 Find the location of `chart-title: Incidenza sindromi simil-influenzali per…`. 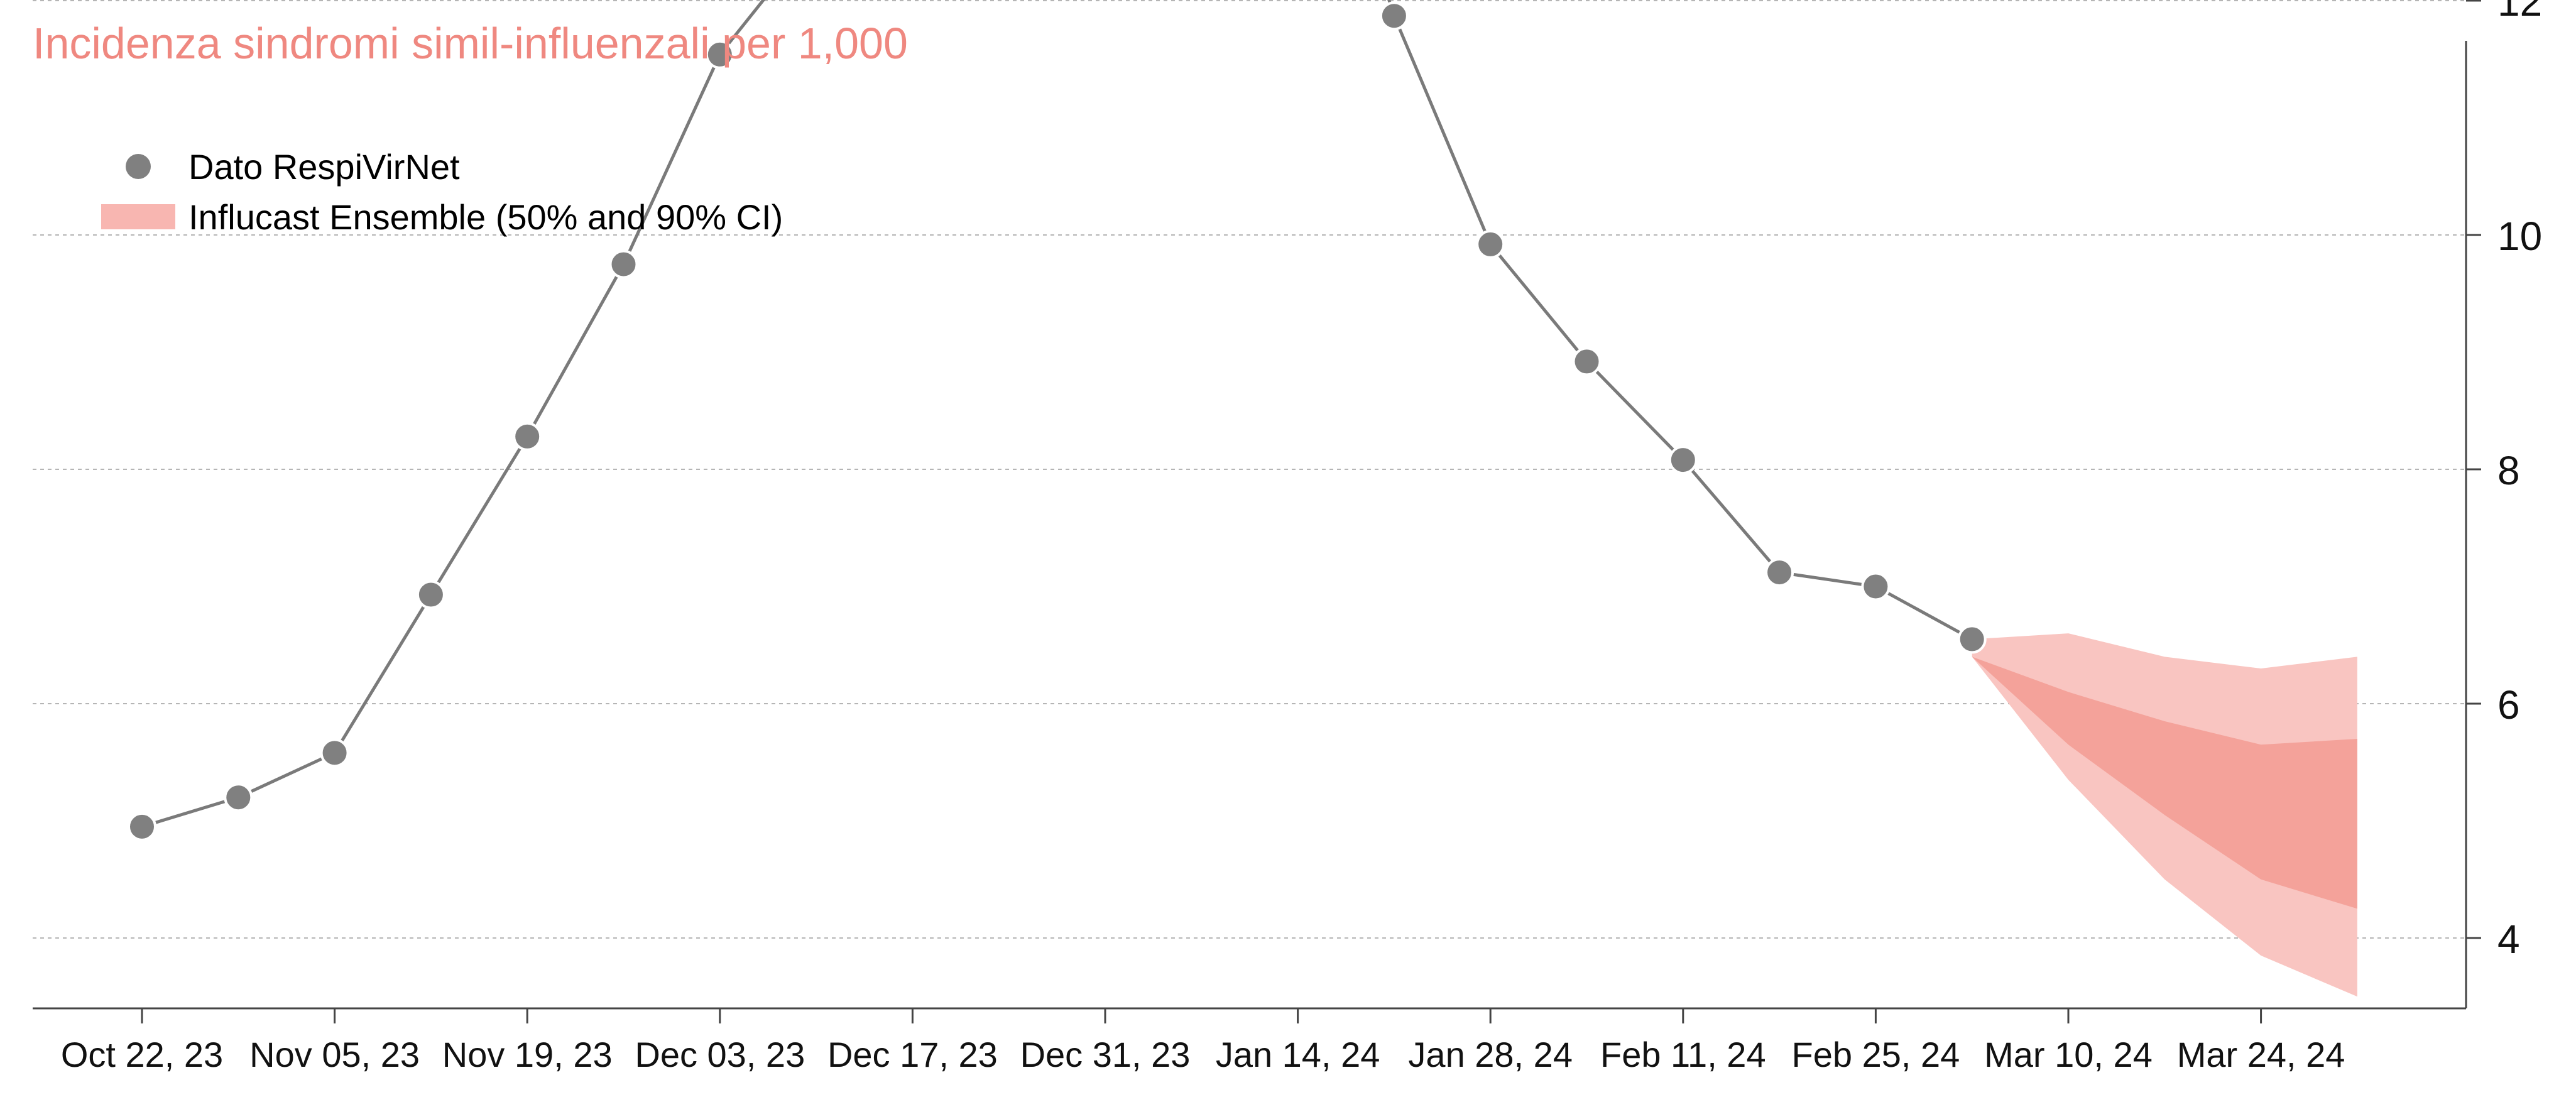

chart-title: Incidenza sindromi simil-influenzali per… is located at coordinates (471, 43).